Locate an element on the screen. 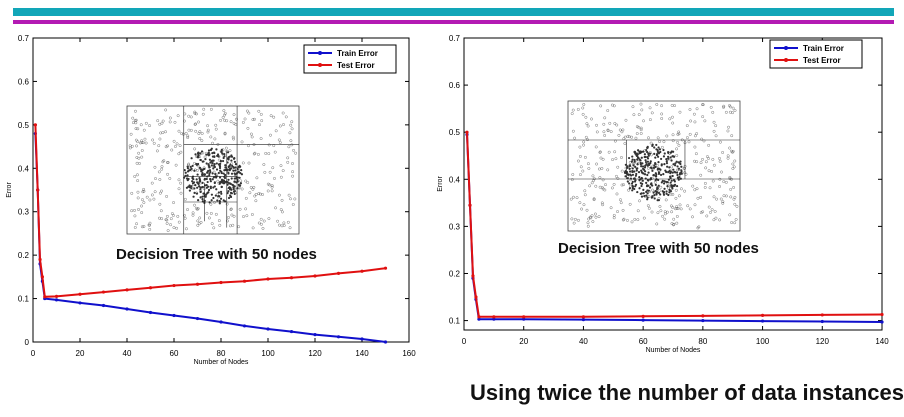  inset-frame is located at coordinates (213, 170).